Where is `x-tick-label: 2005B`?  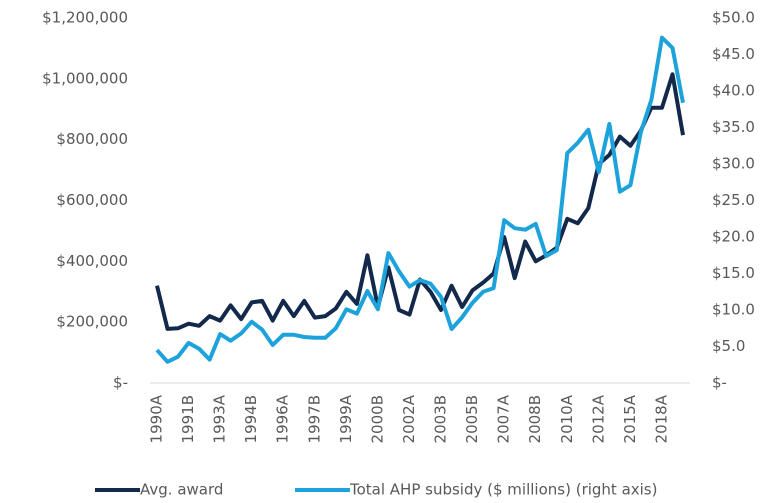 x-tick-label: 2005B is located at coordinates (472, 419).